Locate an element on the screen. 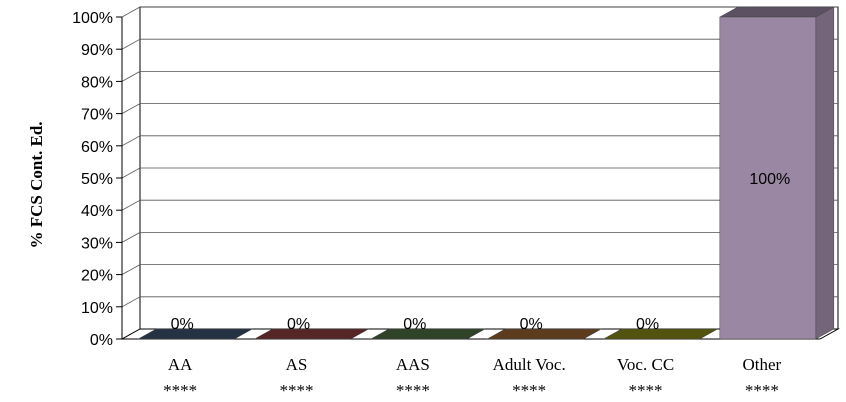 This screenshot has width=846, height=402. bar-aas is located at coordinates (427, 334).